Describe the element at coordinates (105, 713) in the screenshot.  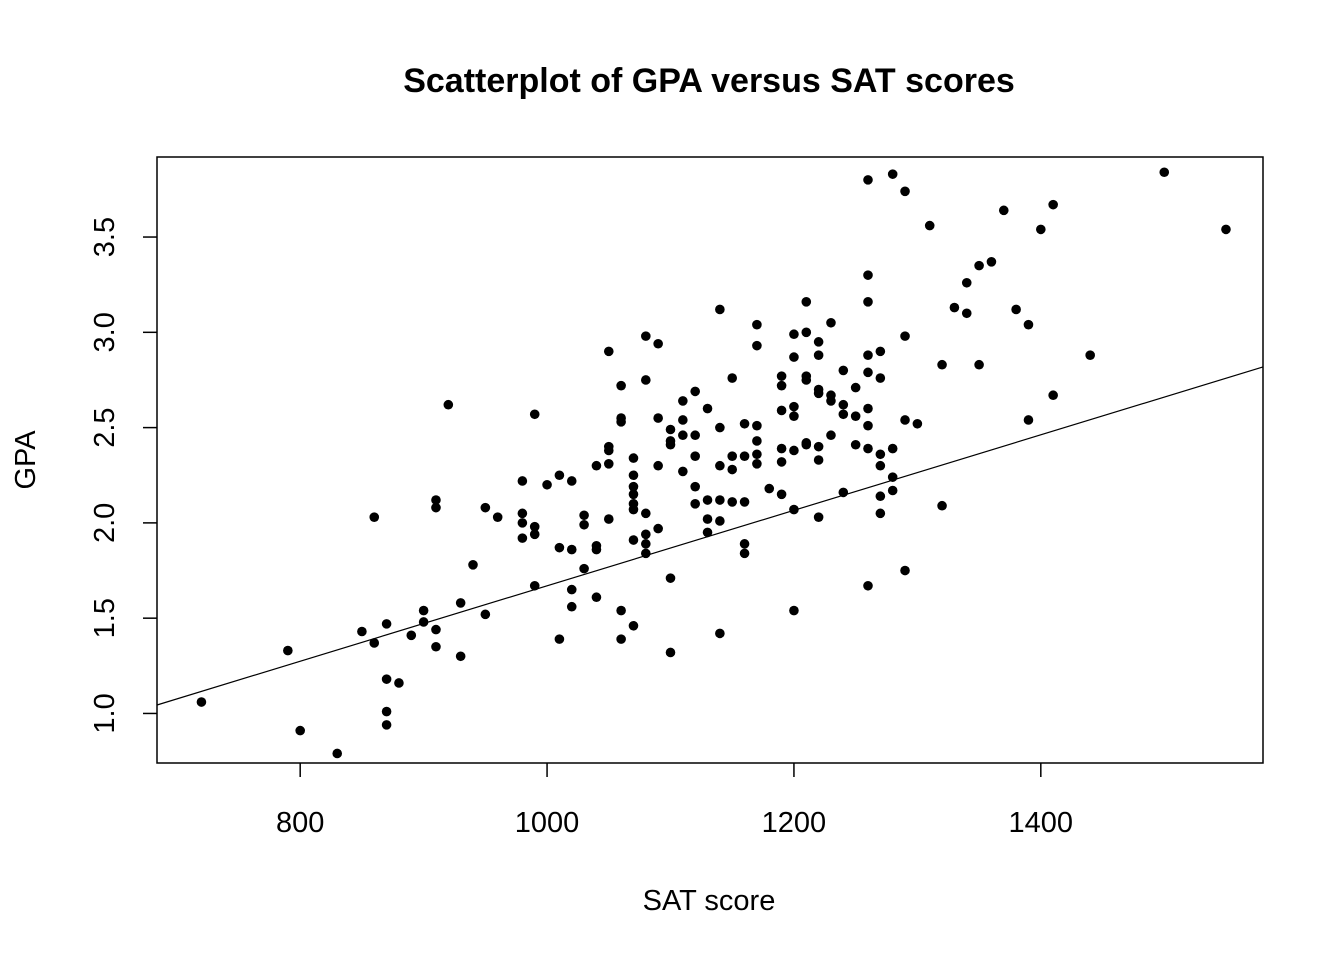
I see `y-tick-label: 1.0` at that location.